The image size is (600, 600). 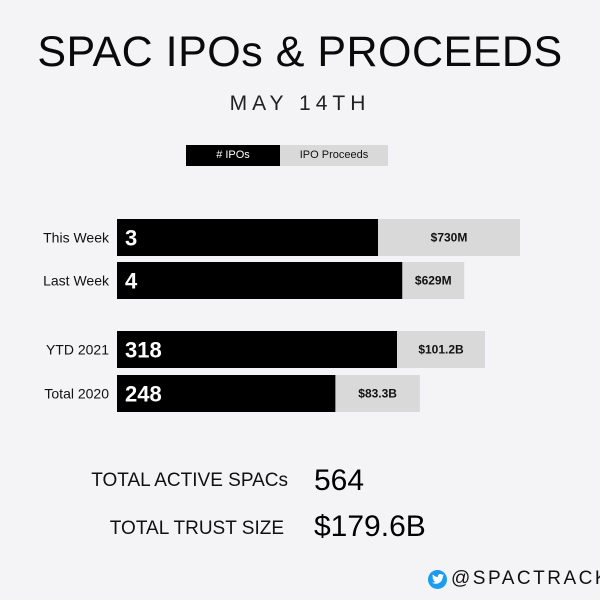 I want to click on ipos-value-label: 4, so click(x=131, y=281).